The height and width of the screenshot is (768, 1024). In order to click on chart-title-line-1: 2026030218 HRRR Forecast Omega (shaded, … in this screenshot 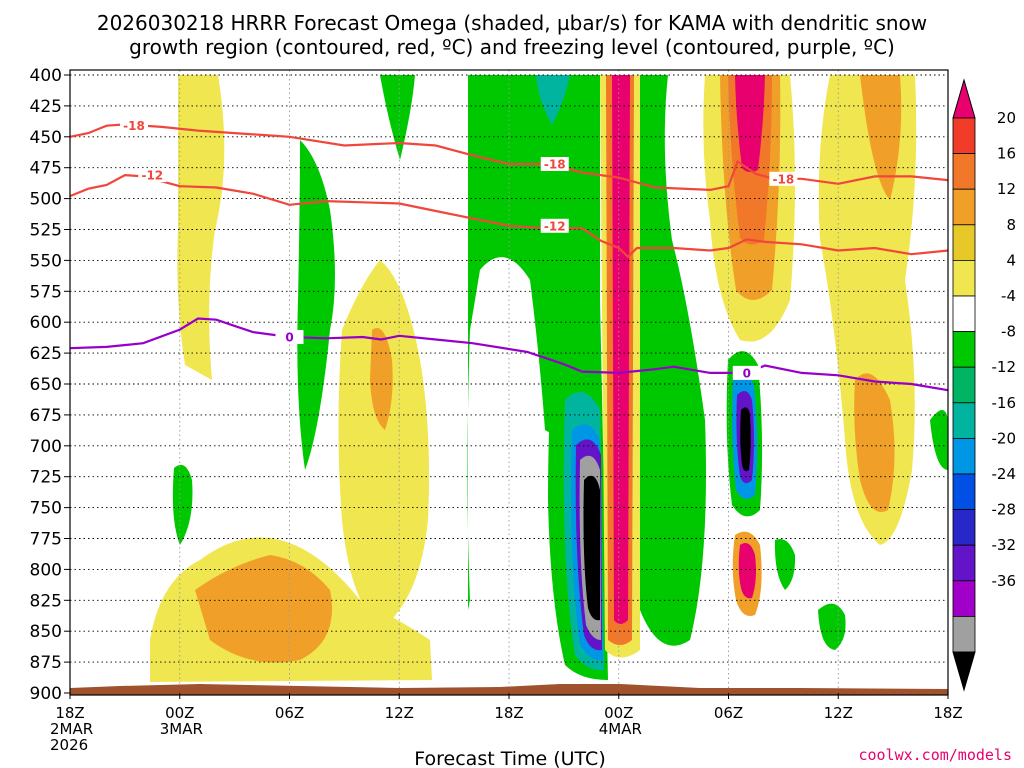, I will do `click(512, 23)`.